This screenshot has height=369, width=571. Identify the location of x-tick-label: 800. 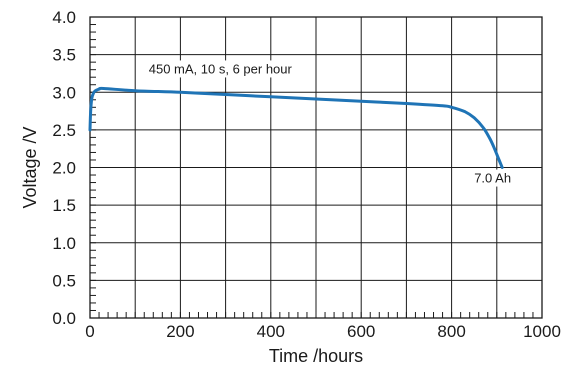
(451, 331).